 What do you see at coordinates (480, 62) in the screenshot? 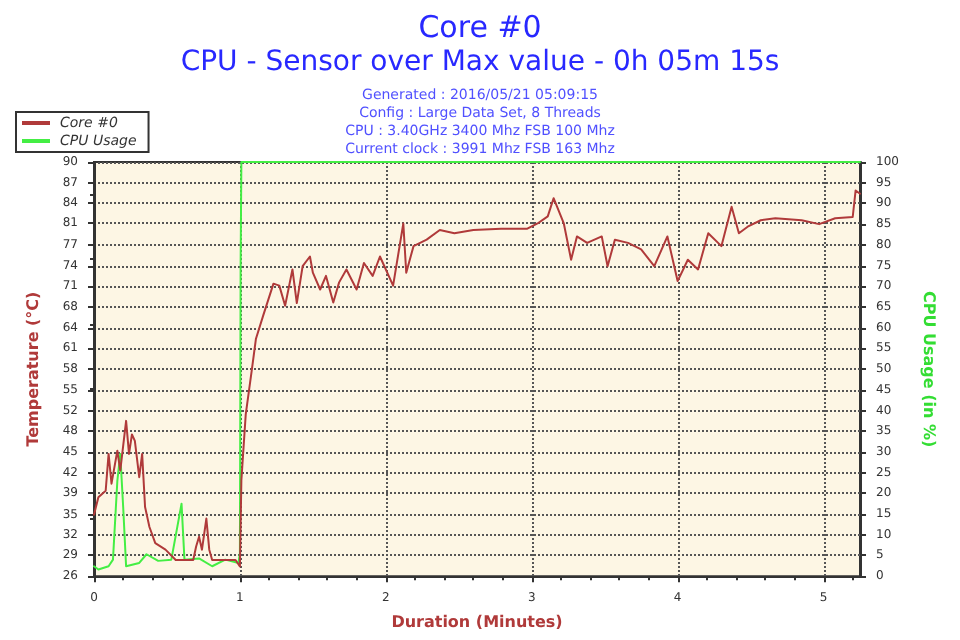
I see `chart-subtitle: CPU - Sensor over Max value - 0h 05m 15s` at bounding box center [480, 62].